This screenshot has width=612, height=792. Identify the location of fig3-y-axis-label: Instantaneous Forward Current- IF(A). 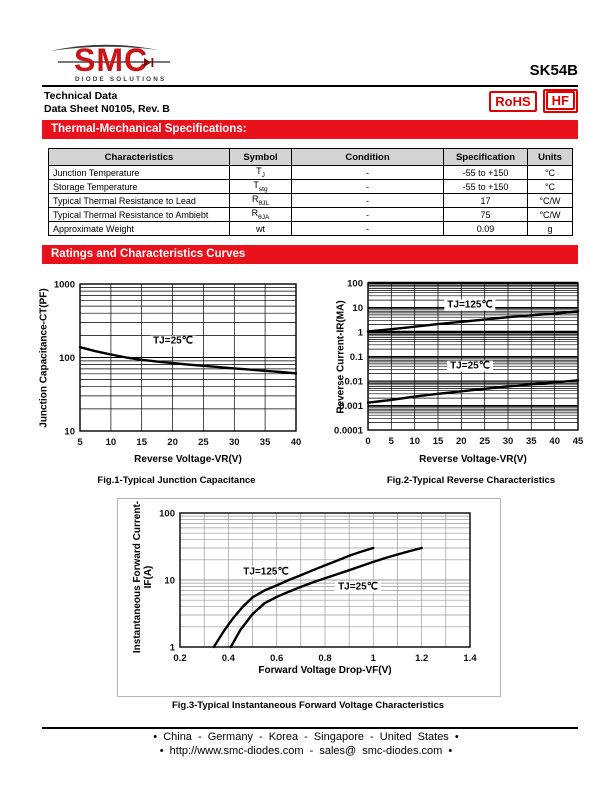
(143, 577).